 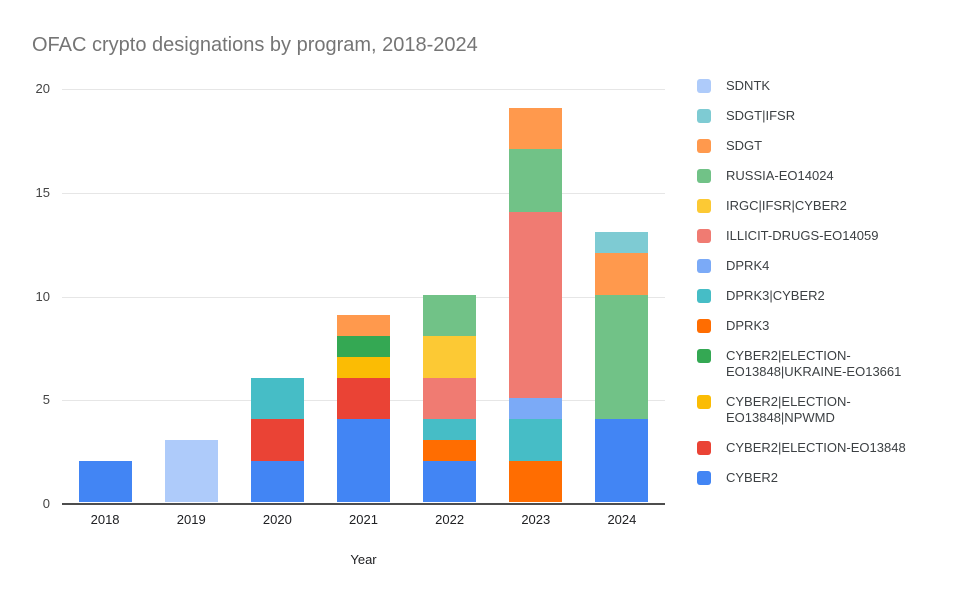 What do you see at coordinates (814, 363) in the screenshot?
I see `legend-label: CYBER2|ELECTION-EO13848|UKRAINE-EO13661` at bounding box center [814, 363].